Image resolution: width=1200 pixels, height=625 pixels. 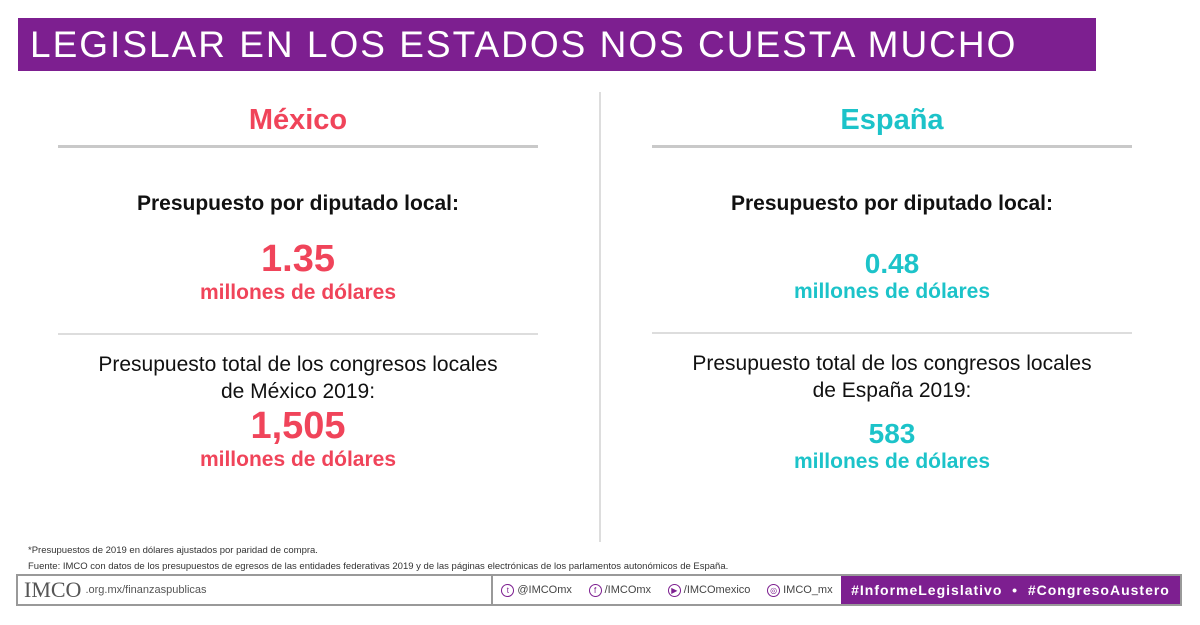 I want to click on youtube-link: ▶/IMCOmexico, so click(x=709, y=590).